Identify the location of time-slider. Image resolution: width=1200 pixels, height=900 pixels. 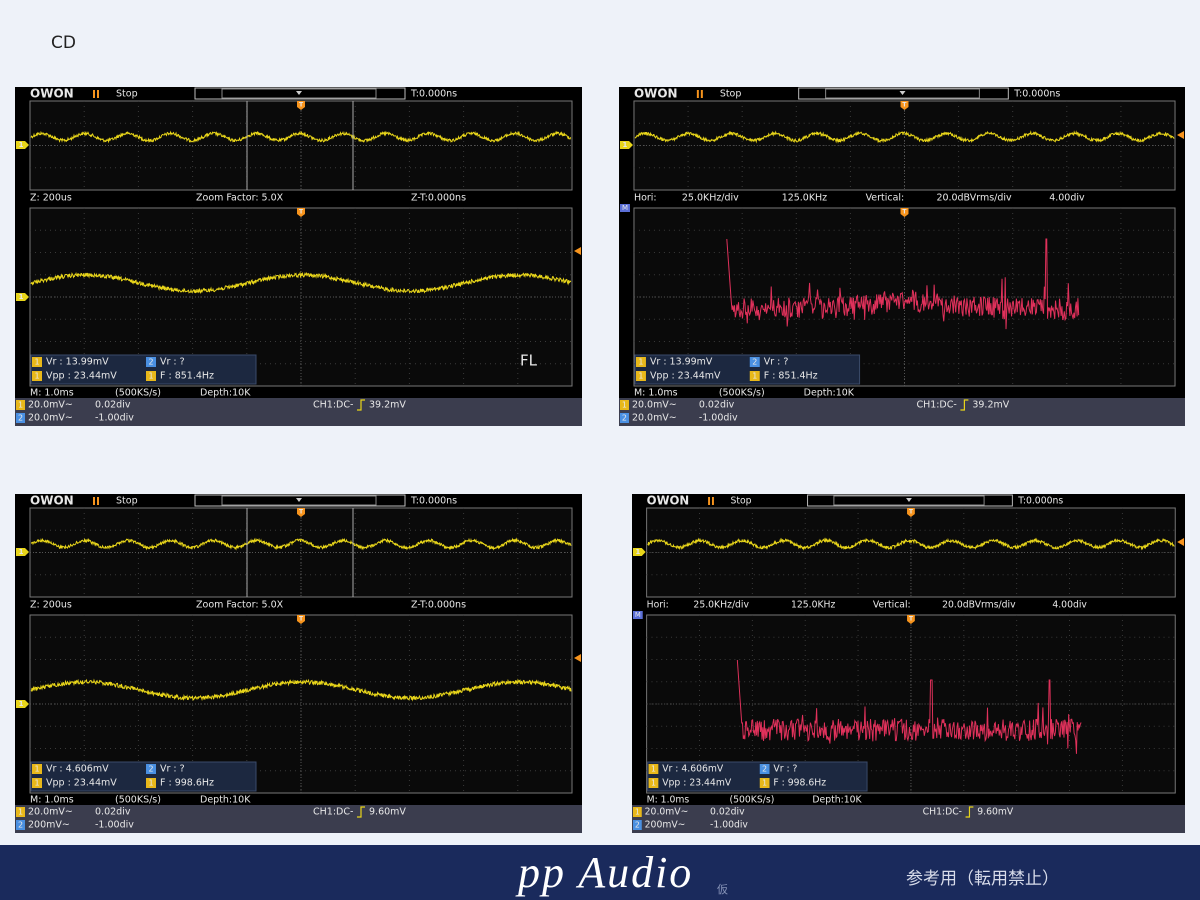
(300, 500).